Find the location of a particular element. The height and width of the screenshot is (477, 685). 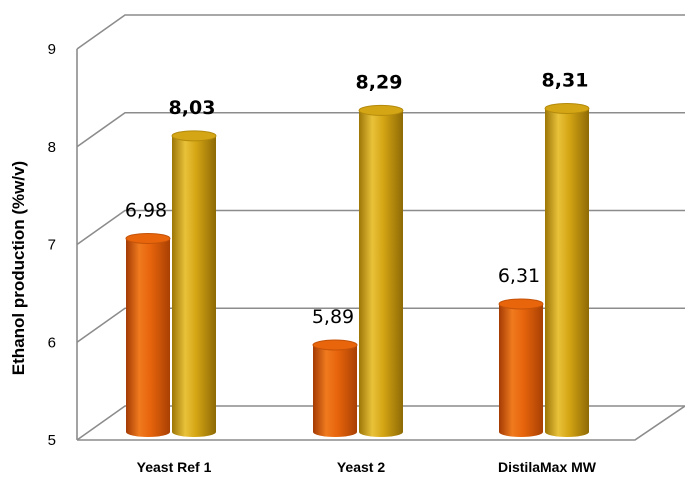

data-label: 5,89 is located at coordinates (333, 317).